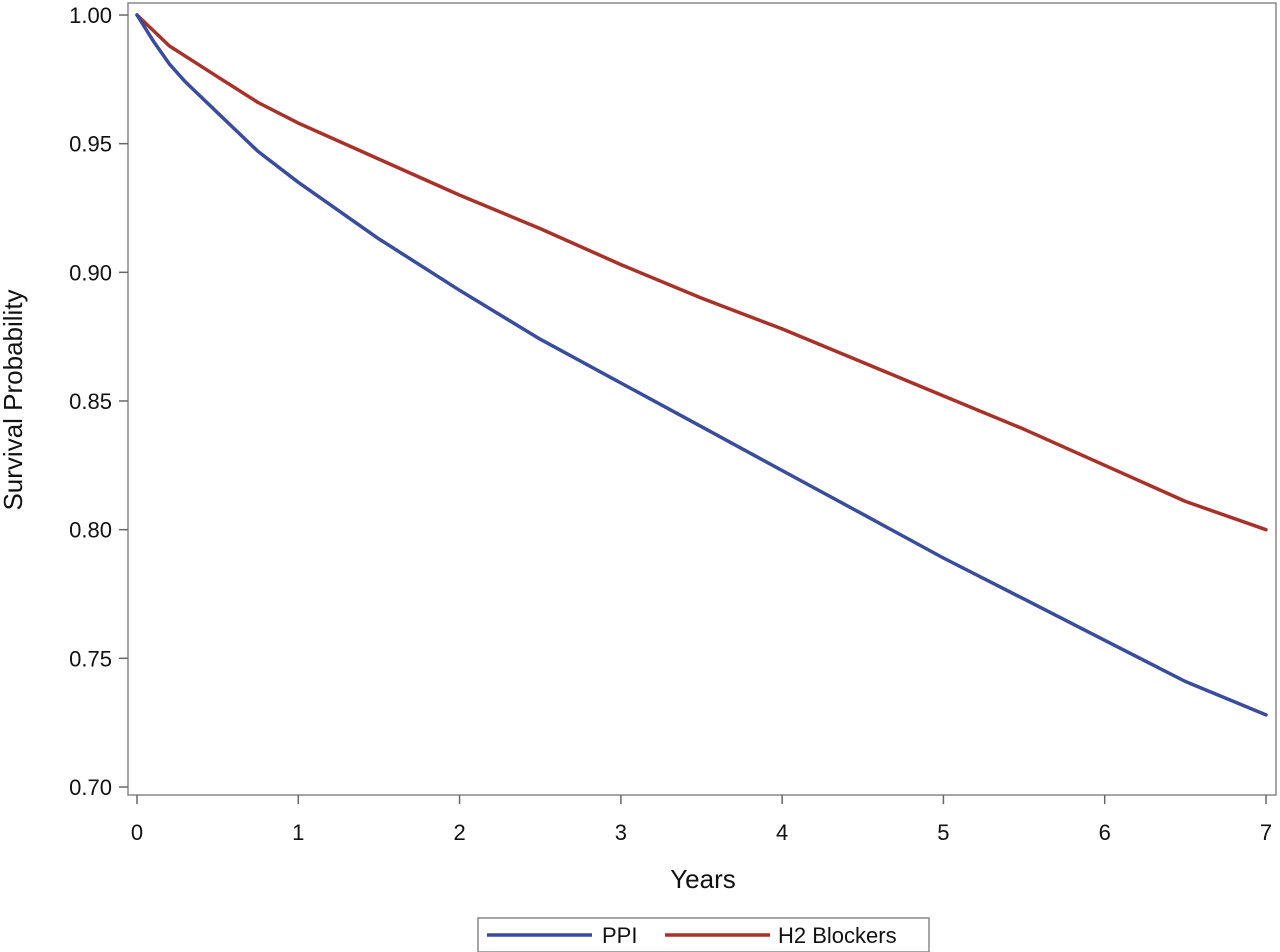  Describe the element at coordinates (459, 832) in the screenshot. I see `x-tick-label: 2` at that location.